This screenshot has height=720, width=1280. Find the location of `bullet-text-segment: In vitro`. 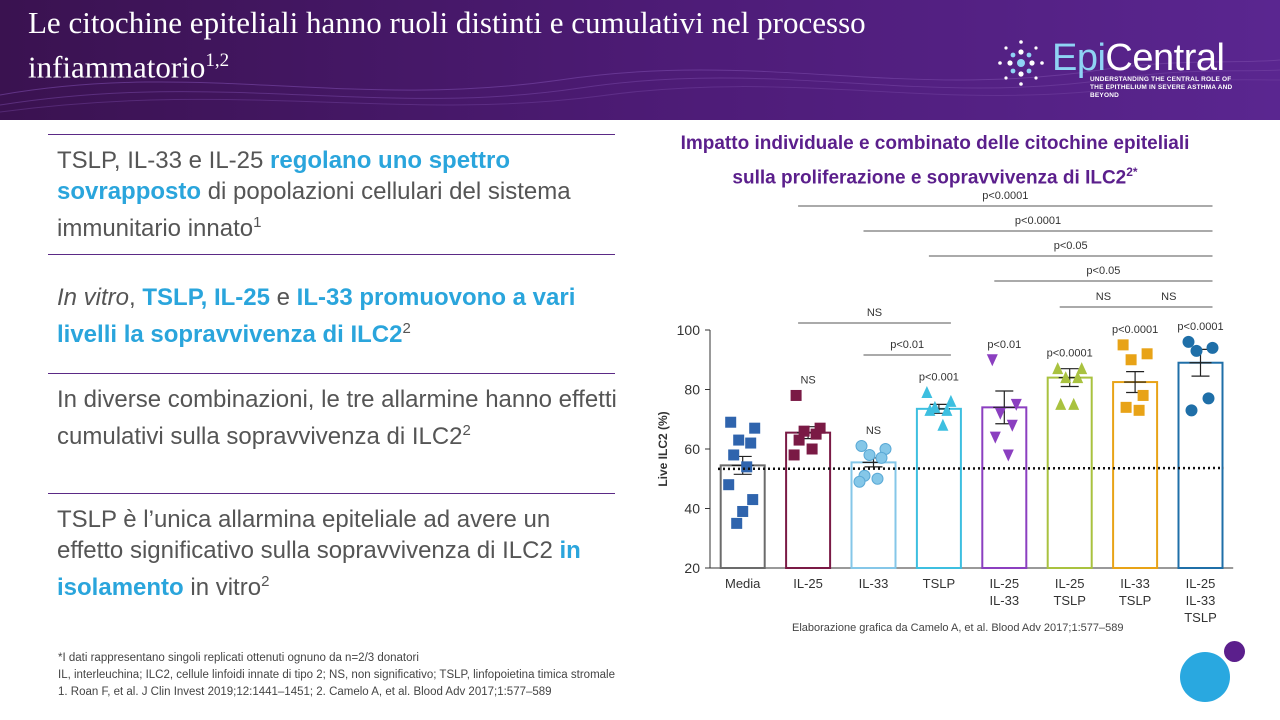

bullet-text-segment: In vitro is located at coordinates (93, 297).